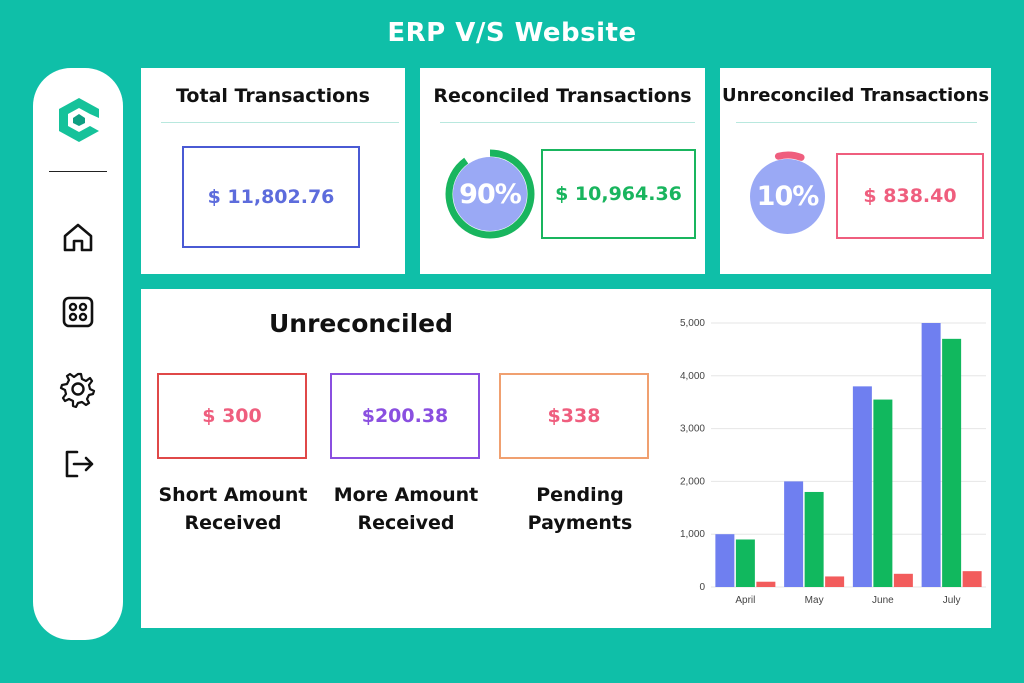 The image size is (1024, 683). Describe the element at coordinates (512, 33) in the screenshot. I see `page-title: ERP V/S Website` at that location.